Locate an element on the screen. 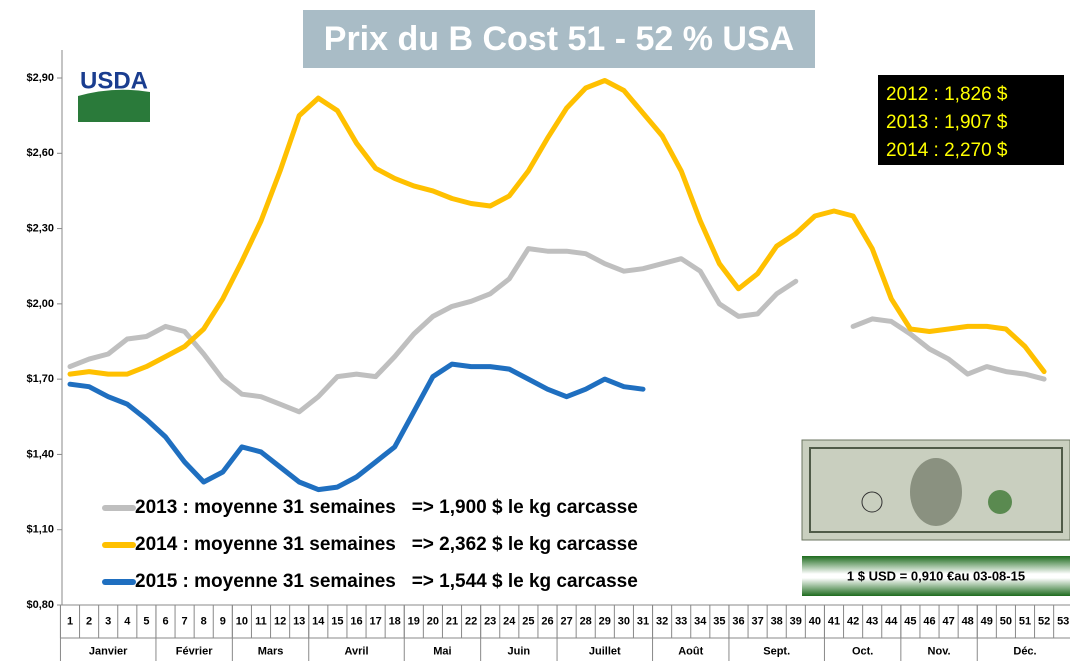 This screenshot has width=1070, height=661. y-tick-label: $1,70 is located at coordinates (40, 379).